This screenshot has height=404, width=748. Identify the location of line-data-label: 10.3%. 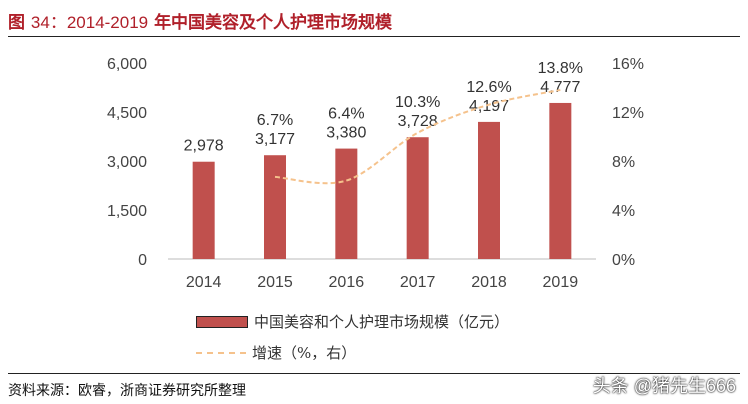
(417, 102).